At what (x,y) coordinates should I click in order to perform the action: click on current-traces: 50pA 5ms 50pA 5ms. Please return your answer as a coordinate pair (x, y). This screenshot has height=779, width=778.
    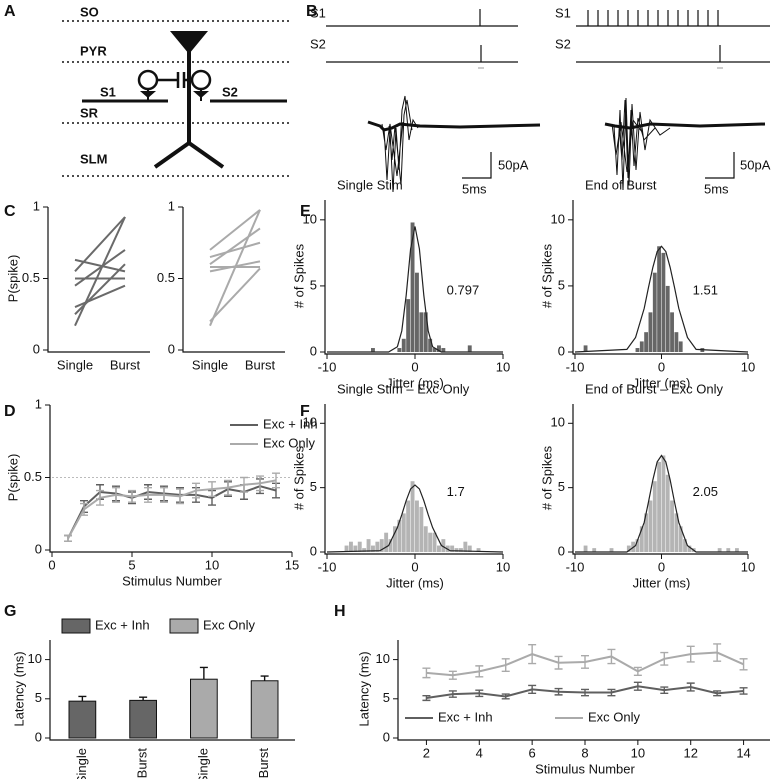
    Looking at the image, I should click on (569, 145).